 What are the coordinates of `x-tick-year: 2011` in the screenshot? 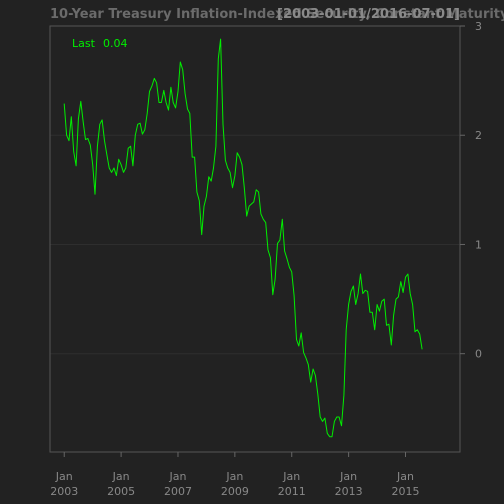 It's located at (292, 491).